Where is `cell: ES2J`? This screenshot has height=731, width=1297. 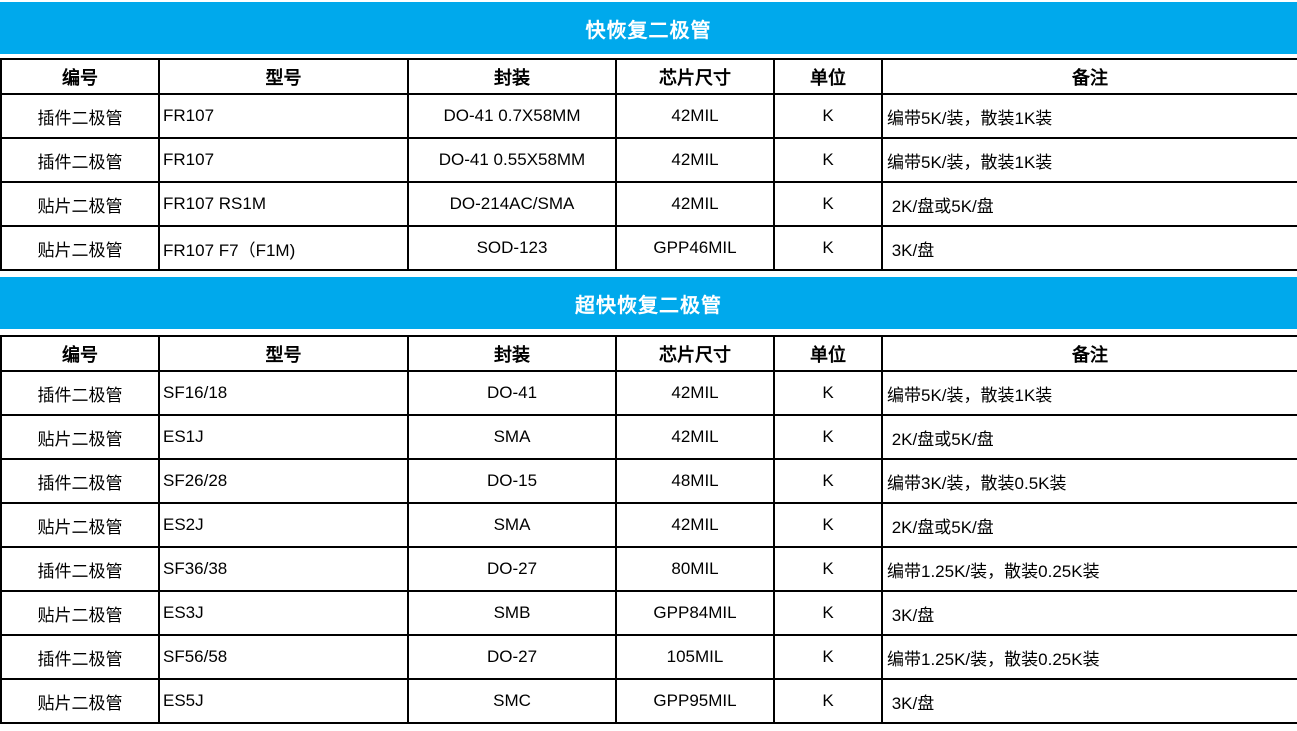
cell: ES2J is located at coordinates (283, 525).